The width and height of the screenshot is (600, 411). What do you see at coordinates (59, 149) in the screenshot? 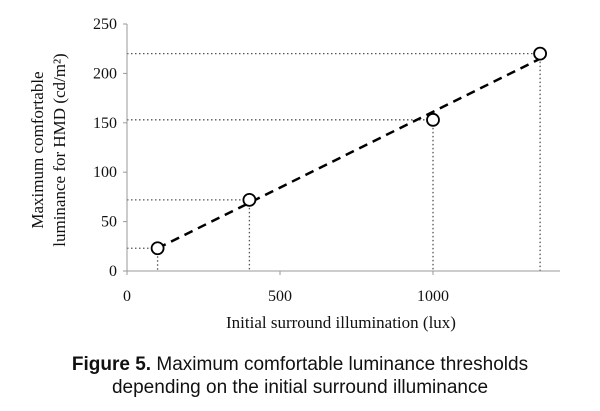
I see `y-axis-label-line2: luminance for HMD (cd/m²)` at bounding box center [59, 149].